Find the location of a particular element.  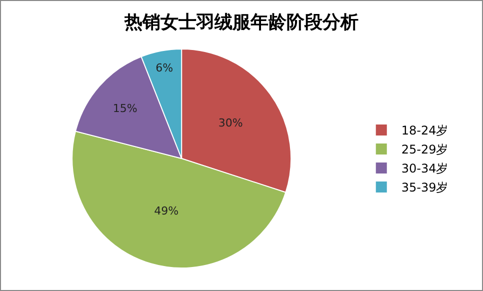

data-label: 15% is located at coordinates (125, 109).